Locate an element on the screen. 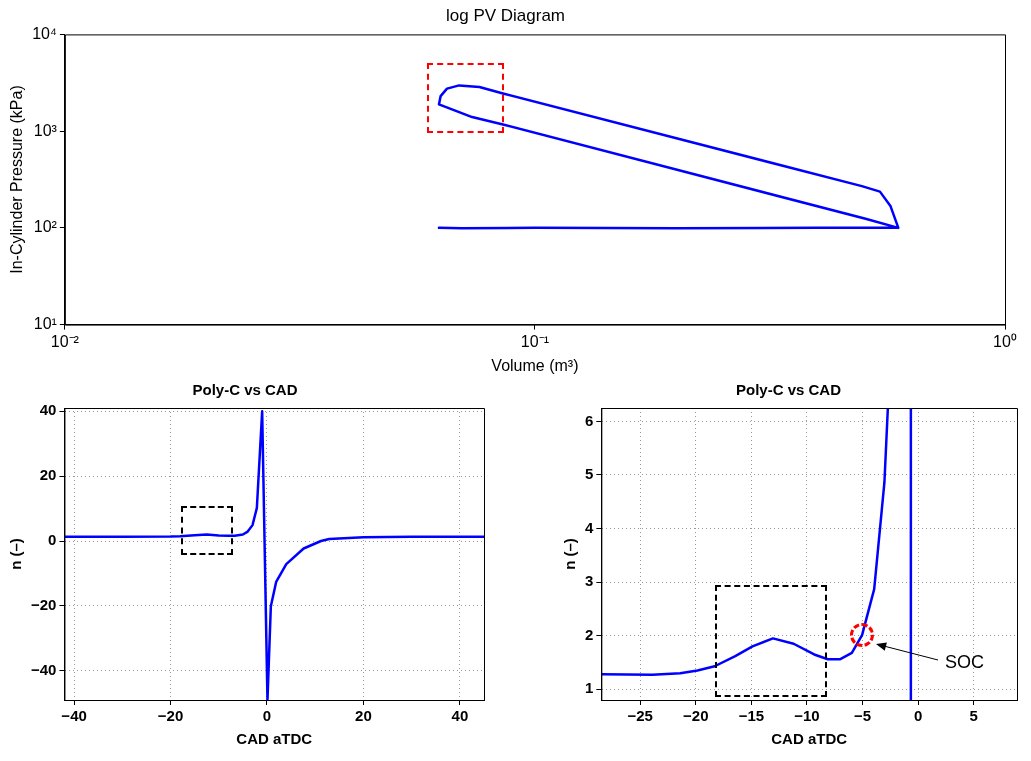 This screenshot has width=1031, height=761. y-tick-label: 10¹ is located at coordinates (45, 324).